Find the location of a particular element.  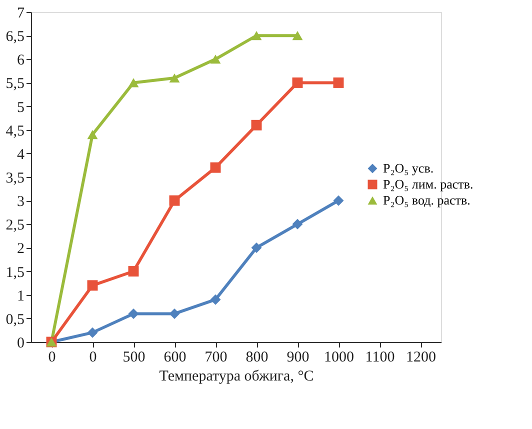

y-tick-label: 2 is located at coordinates (20, 249).